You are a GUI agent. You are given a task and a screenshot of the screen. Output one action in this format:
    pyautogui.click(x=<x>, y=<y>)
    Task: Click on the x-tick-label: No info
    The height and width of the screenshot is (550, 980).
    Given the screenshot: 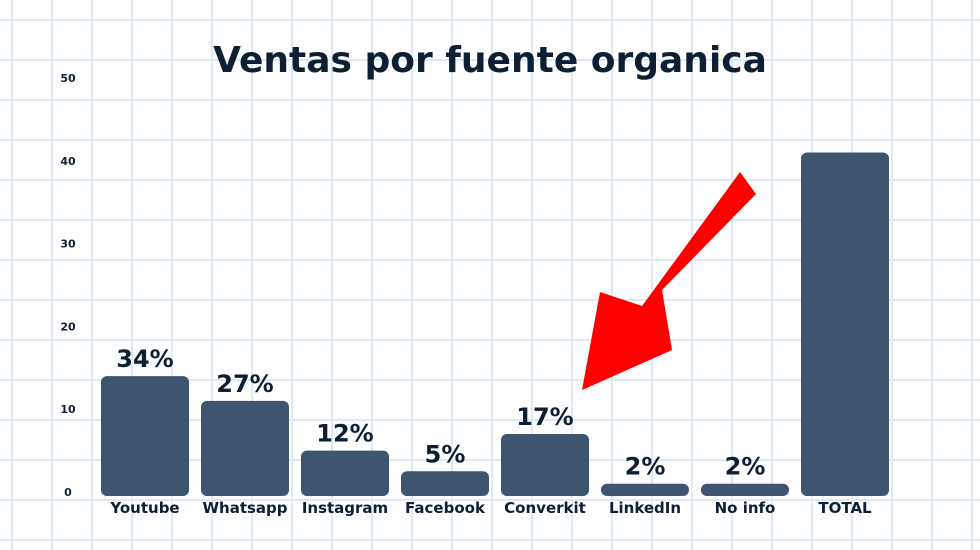 What is the action you would take?
    pyautogui.click(x=745, y=508)
    